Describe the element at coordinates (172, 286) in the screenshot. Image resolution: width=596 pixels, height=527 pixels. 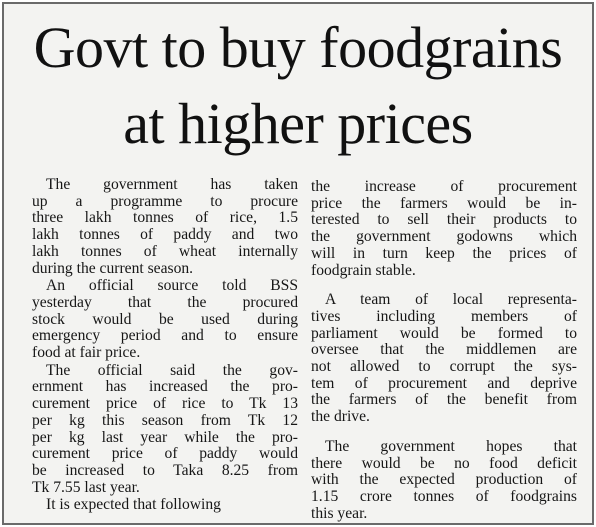
I see `text-line: An official source told BSS` at that location.